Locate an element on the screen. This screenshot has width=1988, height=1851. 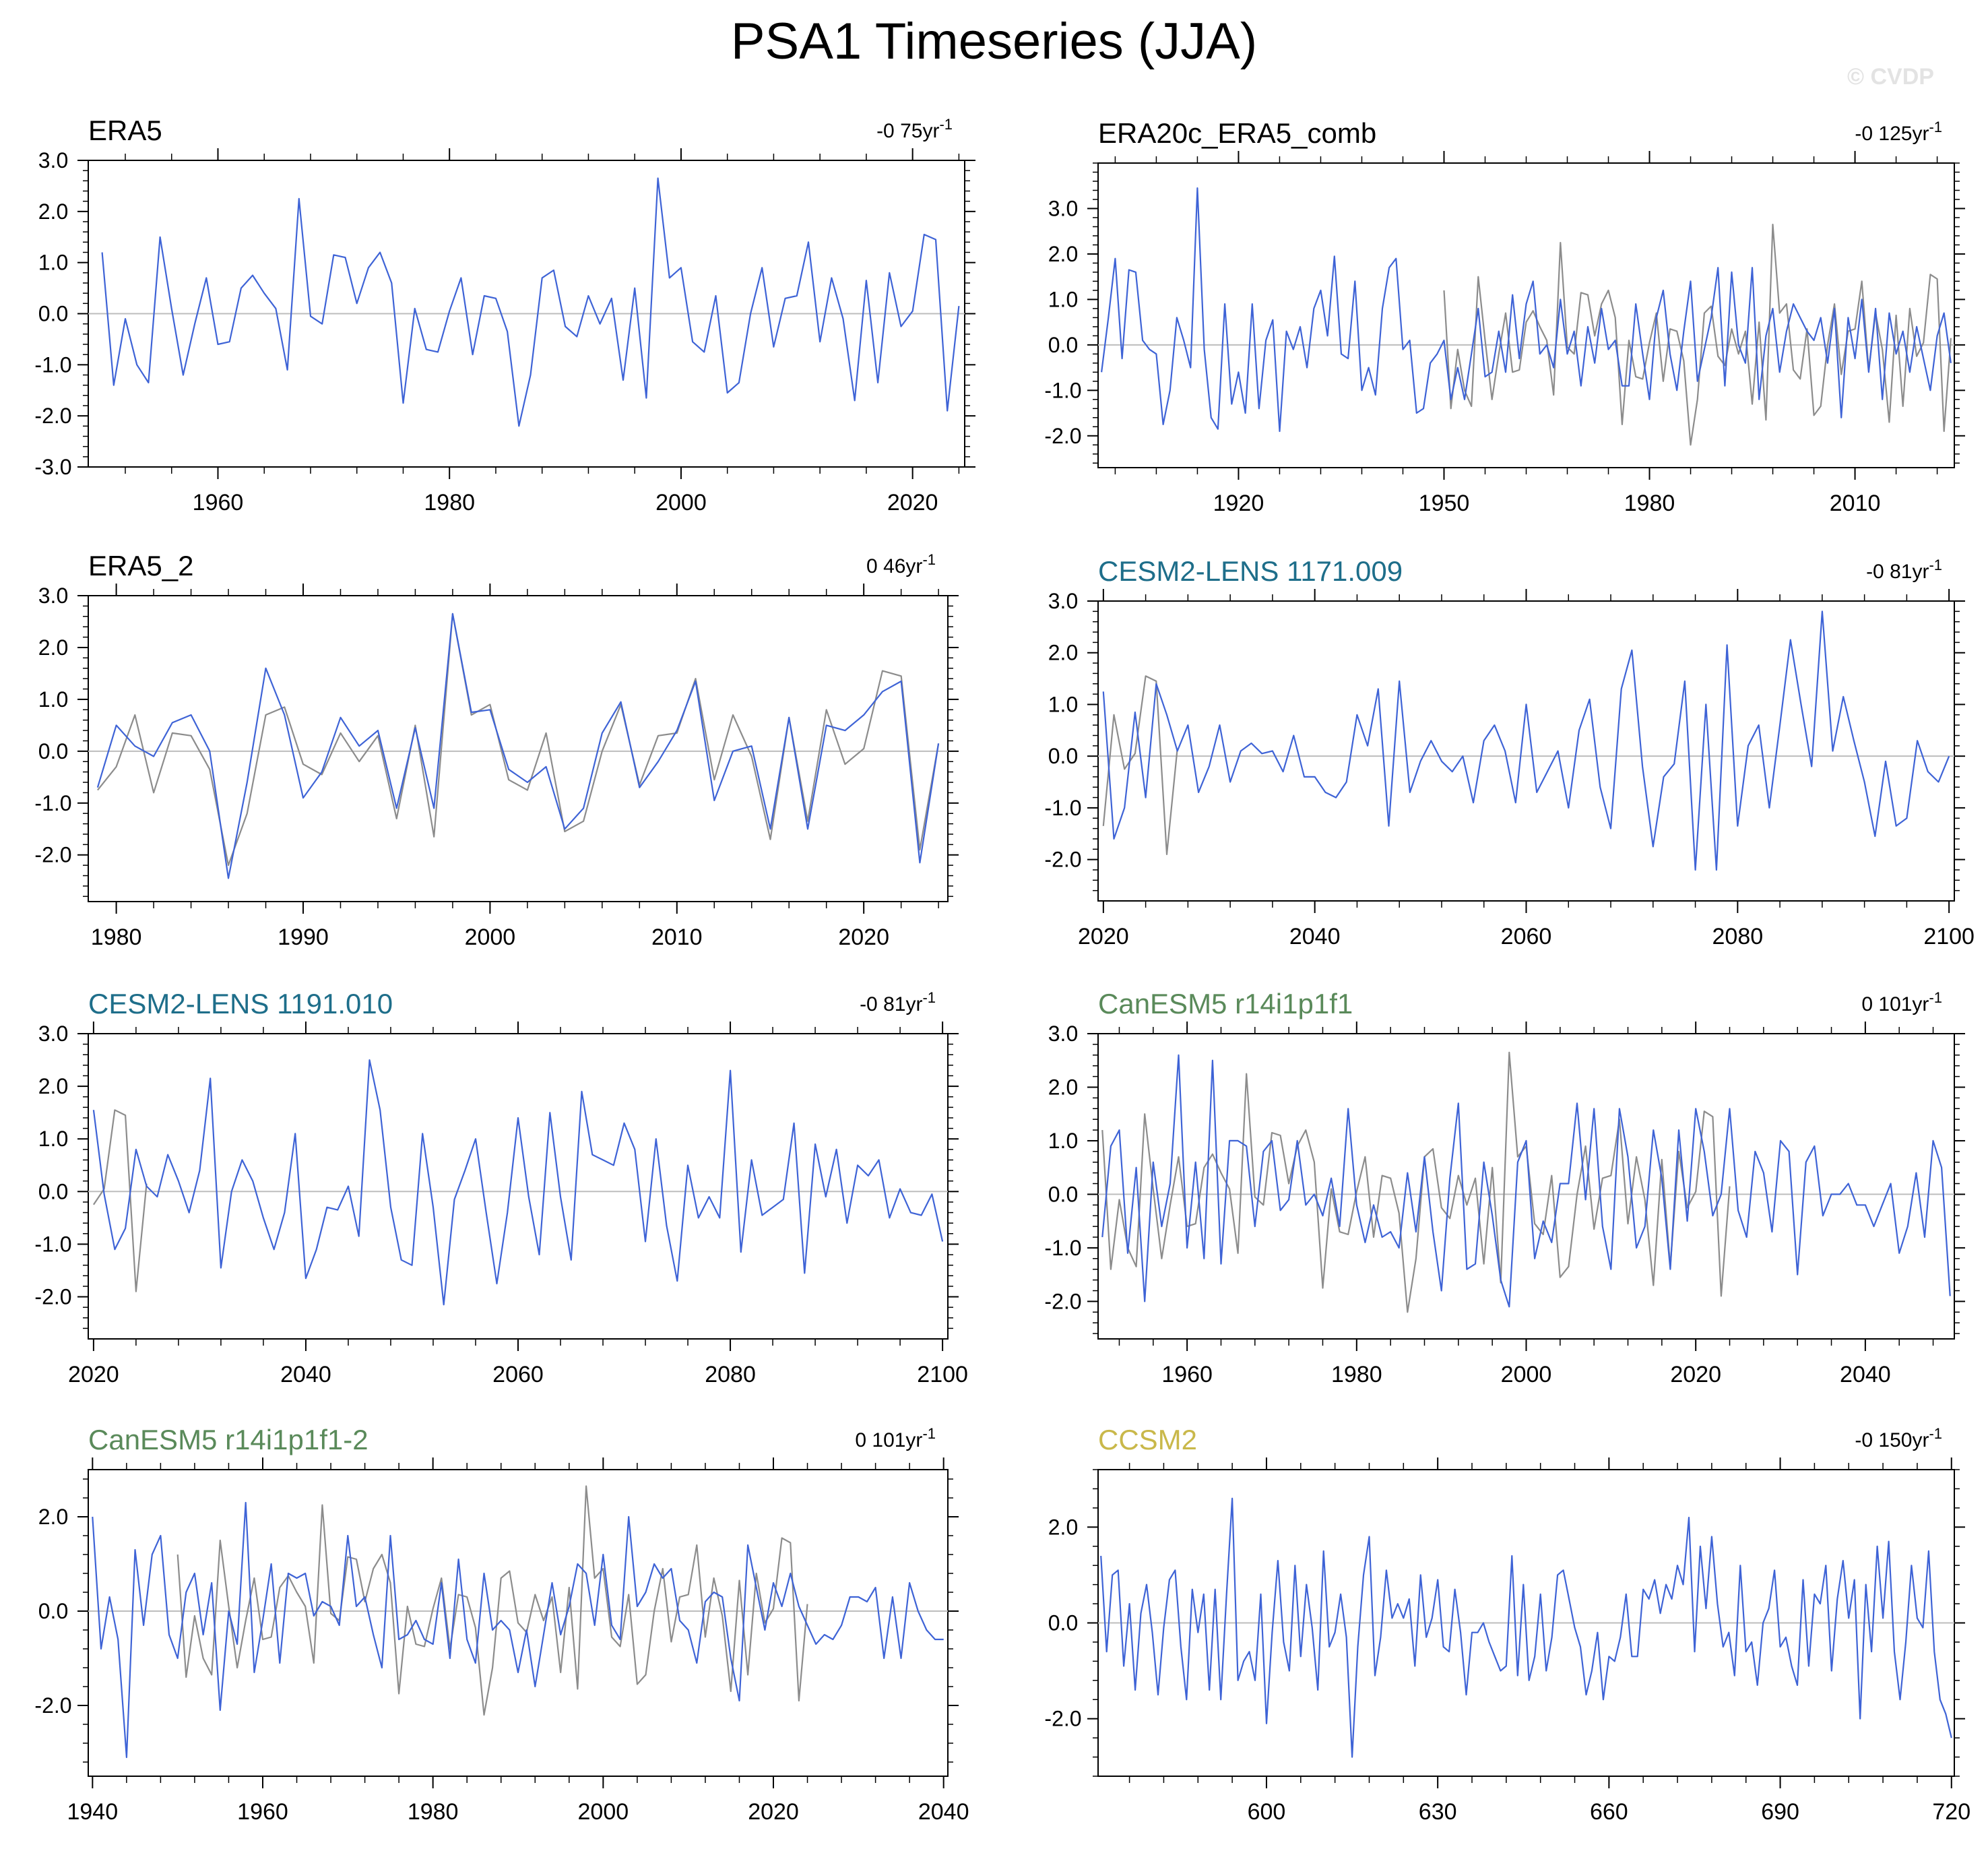
panel-8: 2.0 0.0 -2.0 600 630 660 690 720 CCSM2 -0 150yr-1 is located at coordinates (1507, 1625).